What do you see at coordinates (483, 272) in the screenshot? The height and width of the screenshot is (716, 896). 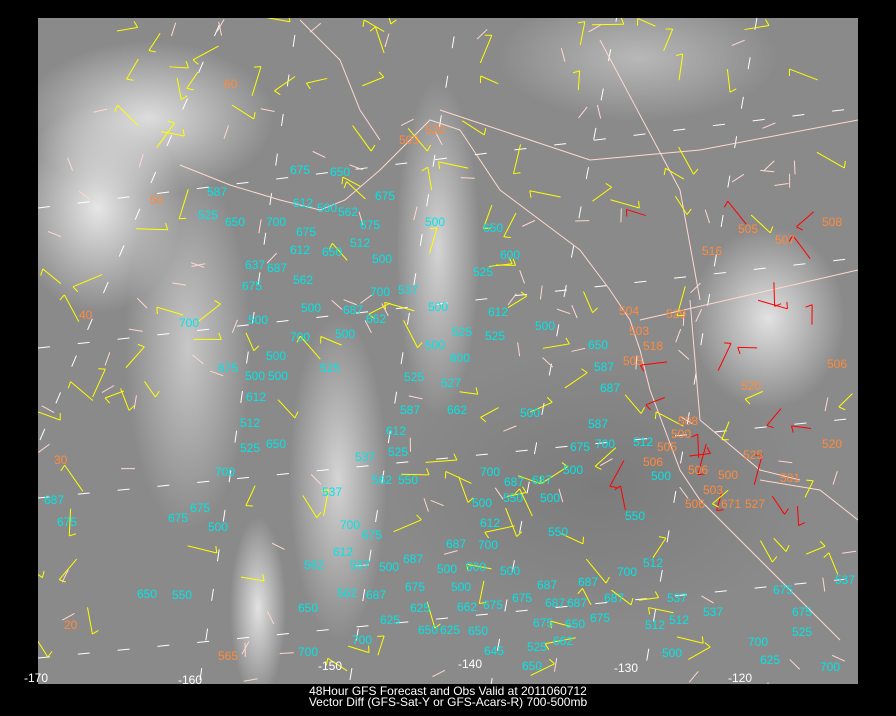 I see `sat-pressure-label: 525` at bounding box center [483, 272].